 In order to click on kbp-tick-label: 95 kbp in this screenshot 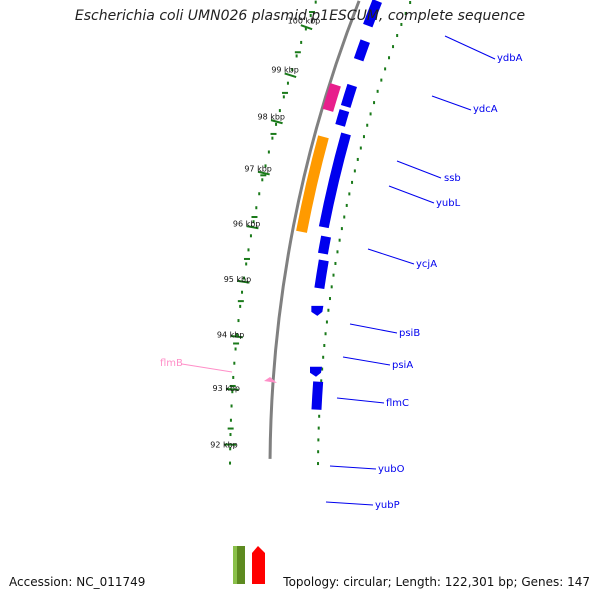, I will do `click(238, 279)`.